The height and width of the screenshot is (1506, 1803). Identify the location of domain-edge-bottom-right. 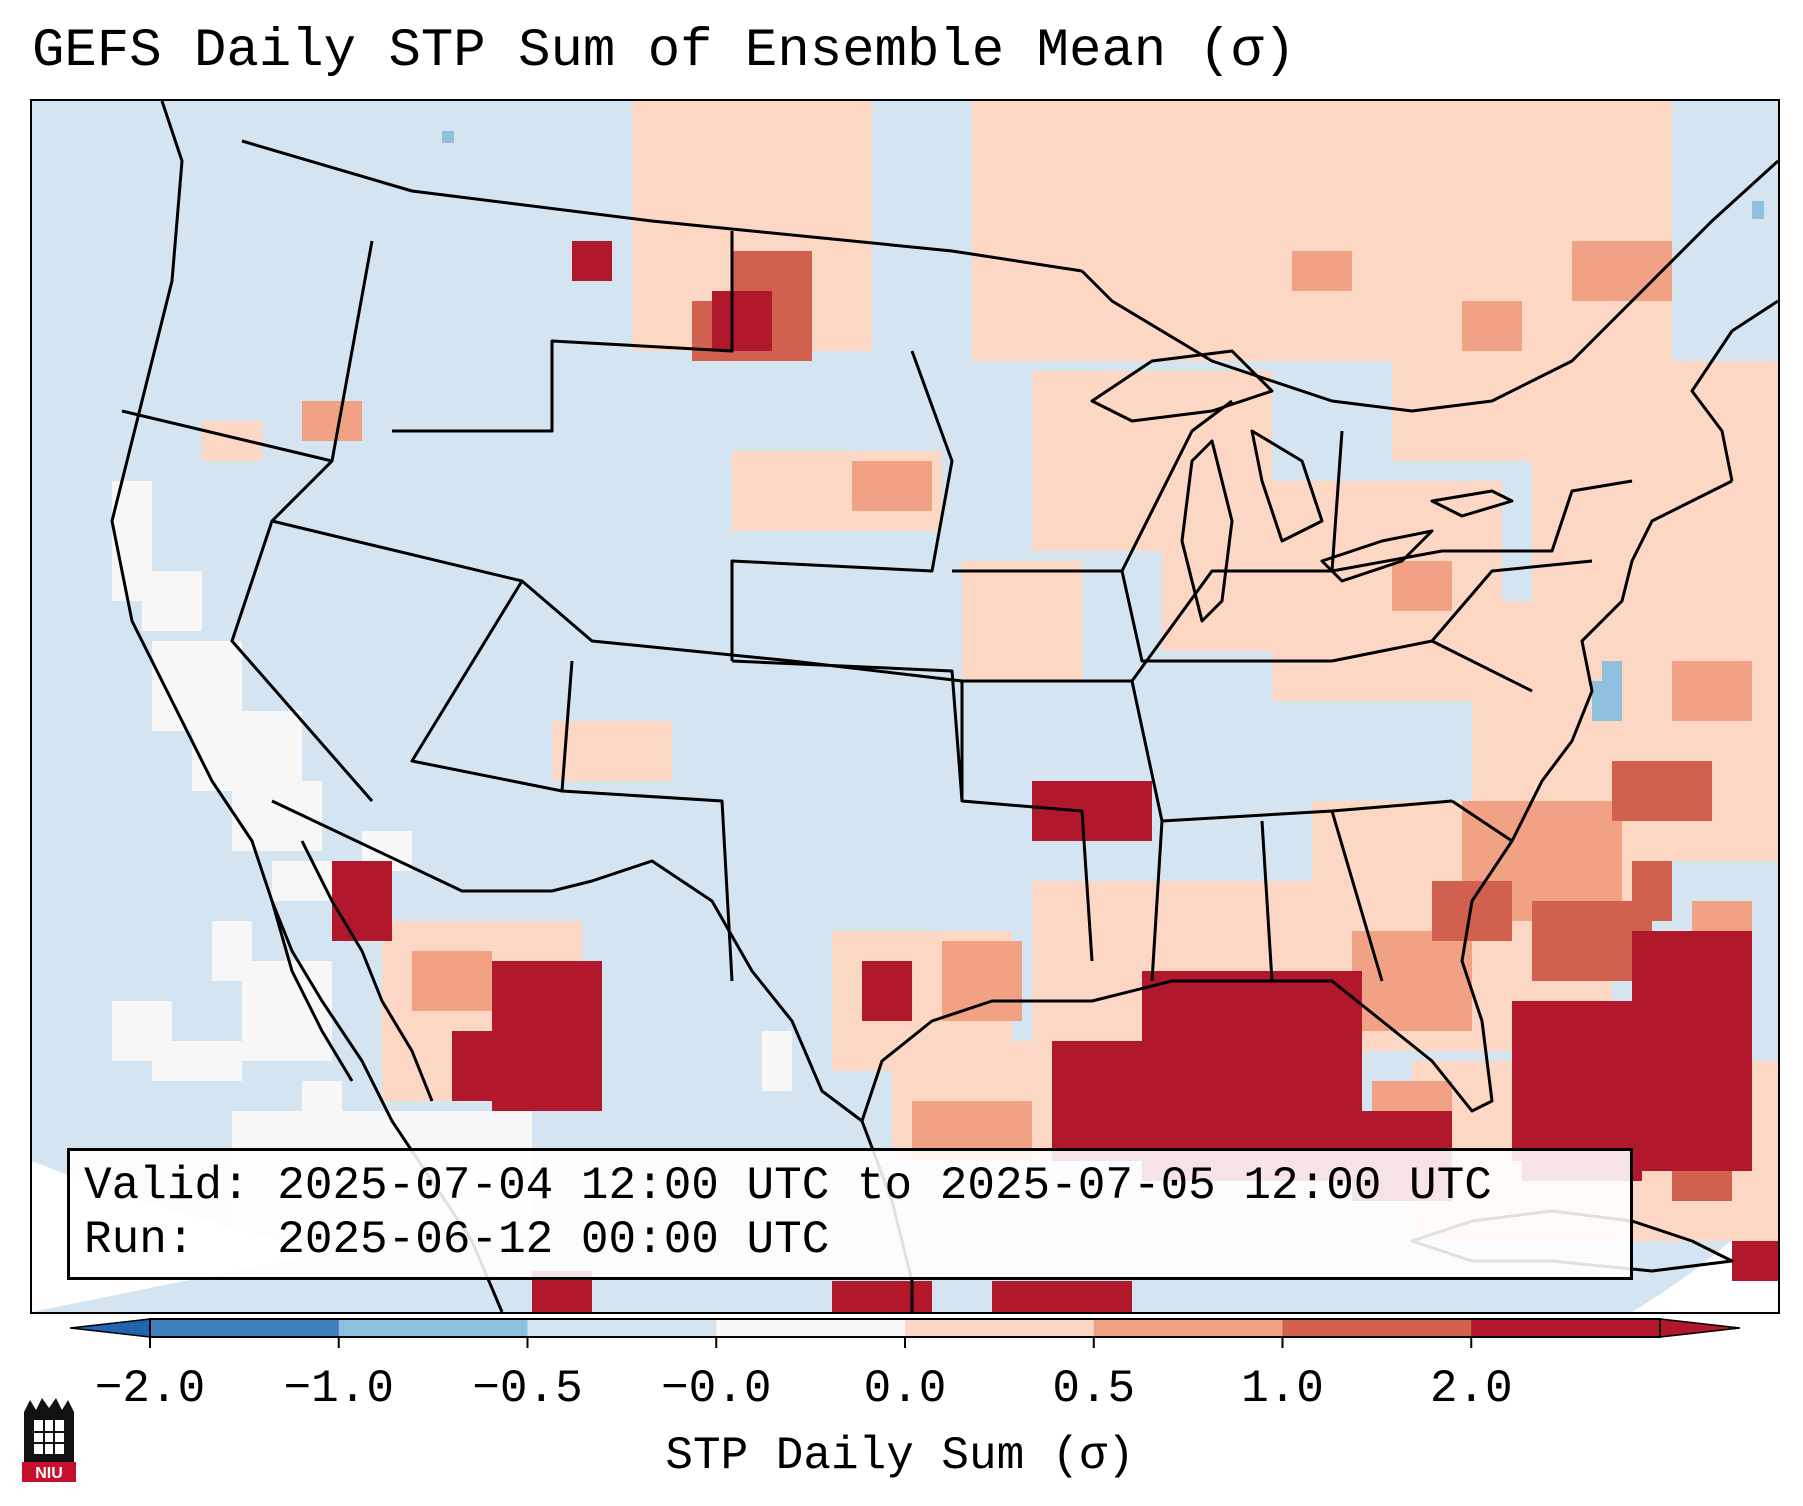
(1705, 1251).